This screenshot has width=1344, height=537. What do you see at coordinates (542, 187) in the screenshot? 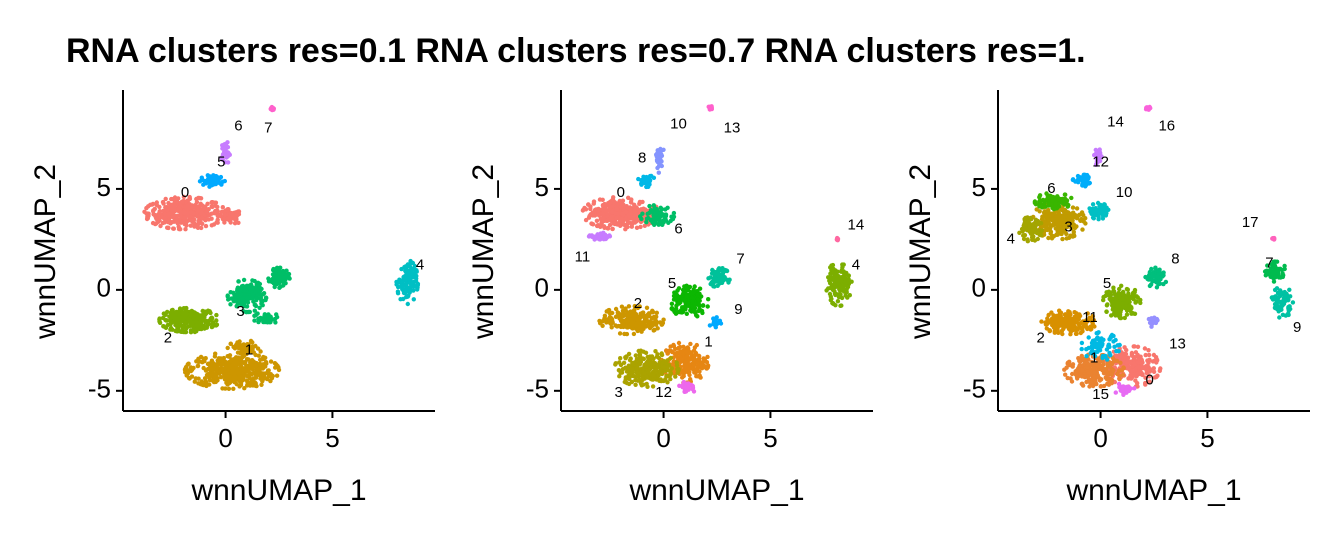
I see `y-tick-label: 5` at bounding box center [542, 187].